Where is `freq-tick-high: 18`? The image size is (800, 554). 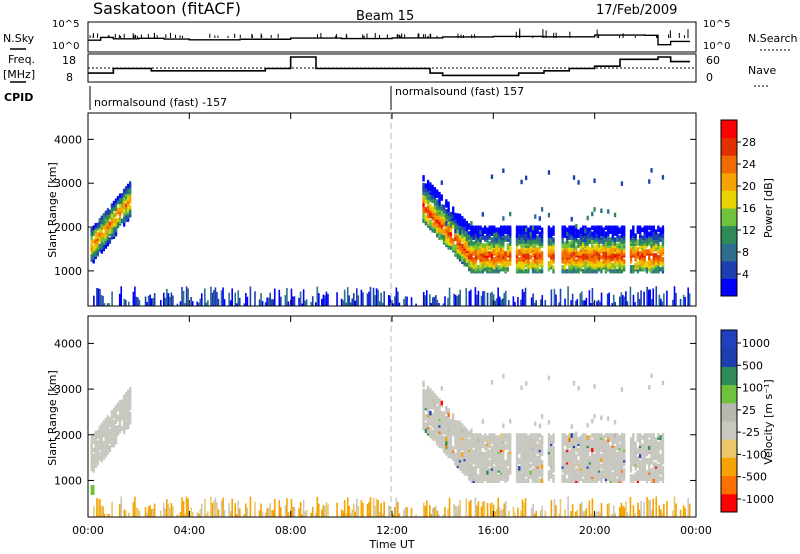 freq-tick-high: 18 is located at coordinates (69, 60).